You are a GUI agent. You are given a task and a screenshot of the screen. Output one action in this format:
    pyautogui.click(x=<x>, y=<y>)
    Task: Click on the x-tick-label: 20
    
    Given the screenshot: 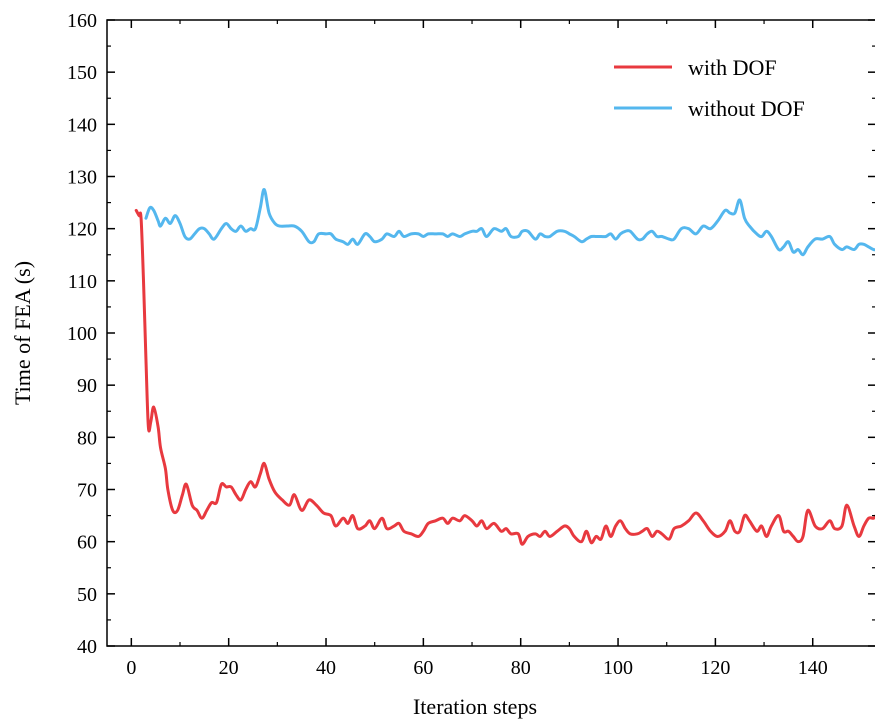 What is the action you would take?
    pyautogui.click(x=229, y=668)
    